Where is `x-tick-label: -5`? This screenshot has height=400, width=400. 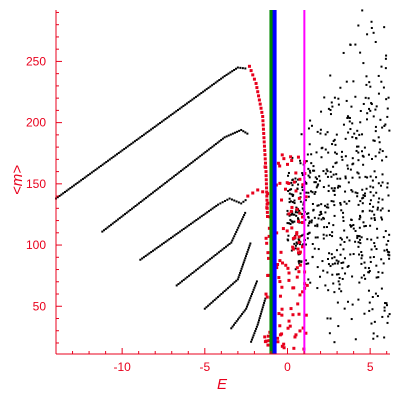 x-tick-label: -5 is located at coordinates (204, 367).